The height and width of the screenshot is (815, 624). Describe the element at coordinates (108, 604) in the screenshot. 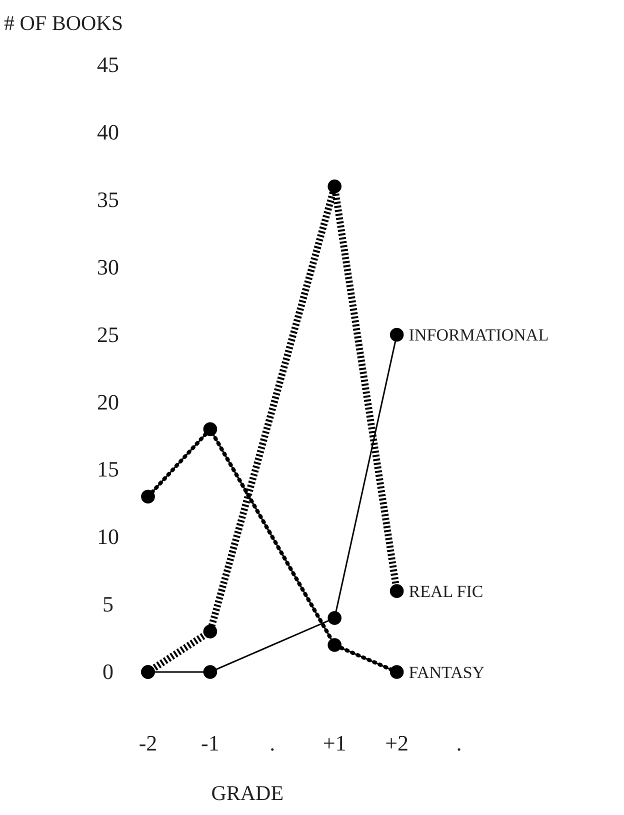

I see `y-tick-label: 5` at that location.